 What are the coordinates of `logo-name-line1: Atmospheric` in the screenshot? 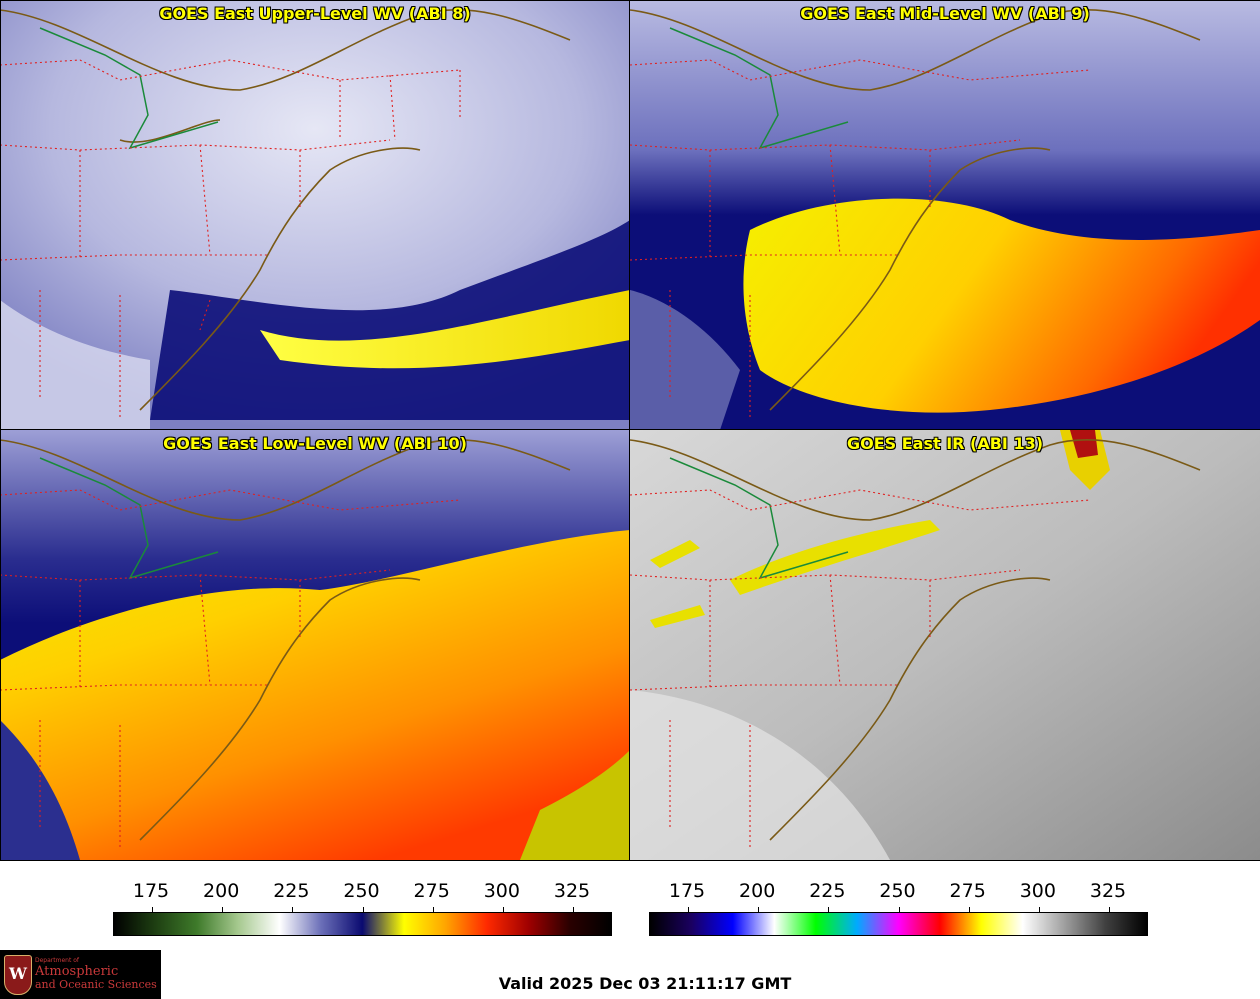 It's located at (77, 971).